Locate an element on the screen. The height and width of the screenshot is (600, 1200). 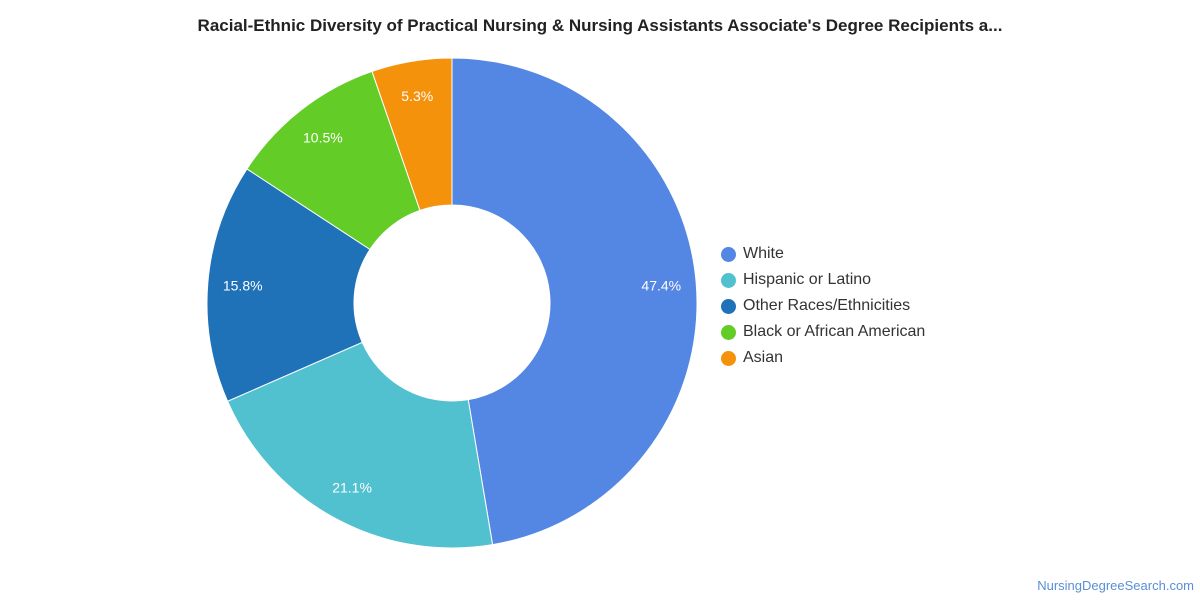
legend-label: Hispanic or Latino is located at coordinates (807, 279).